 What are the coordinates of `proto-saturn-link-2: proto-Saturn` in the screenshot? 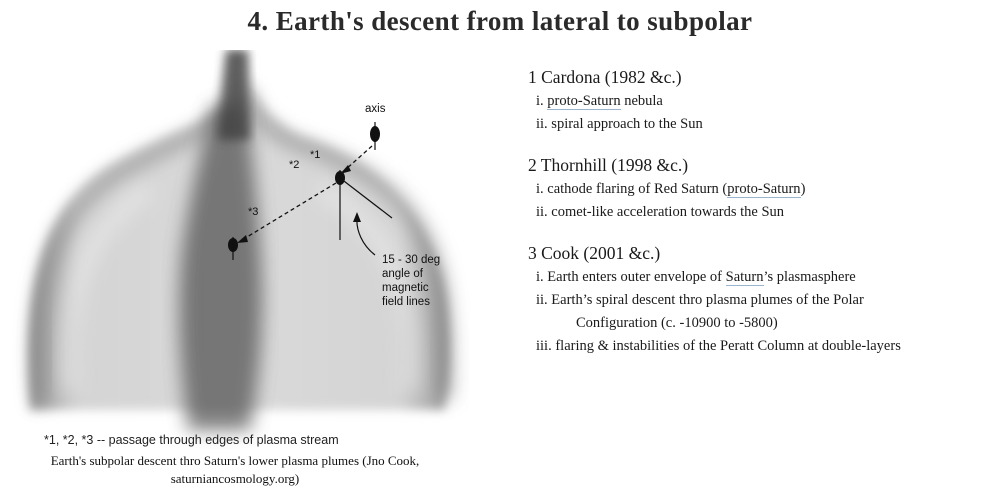 It's located at (764, 189).